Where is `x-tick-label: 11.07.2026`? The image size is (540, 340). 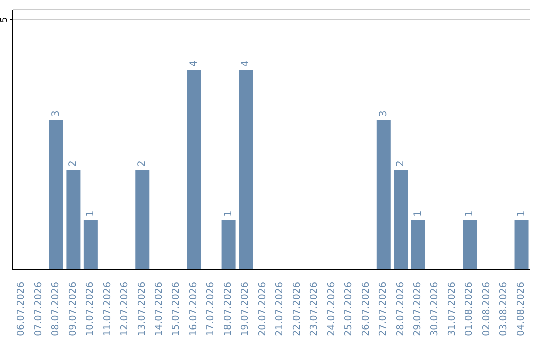
x-tick-label: 11.07.2026 is located at coordinates (108, 309).